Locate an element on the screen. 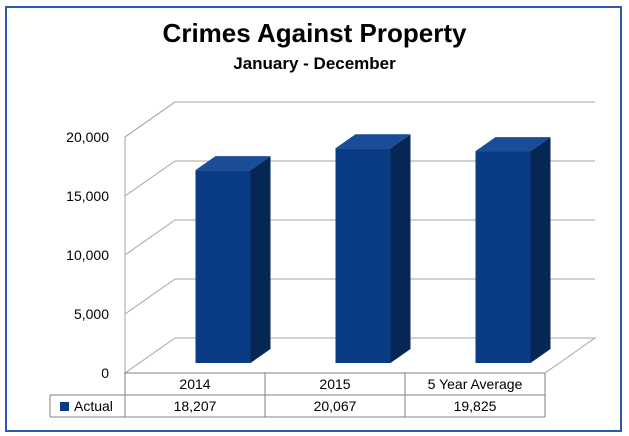  x-category-label: 2014 is located at coordinates (194, 384).